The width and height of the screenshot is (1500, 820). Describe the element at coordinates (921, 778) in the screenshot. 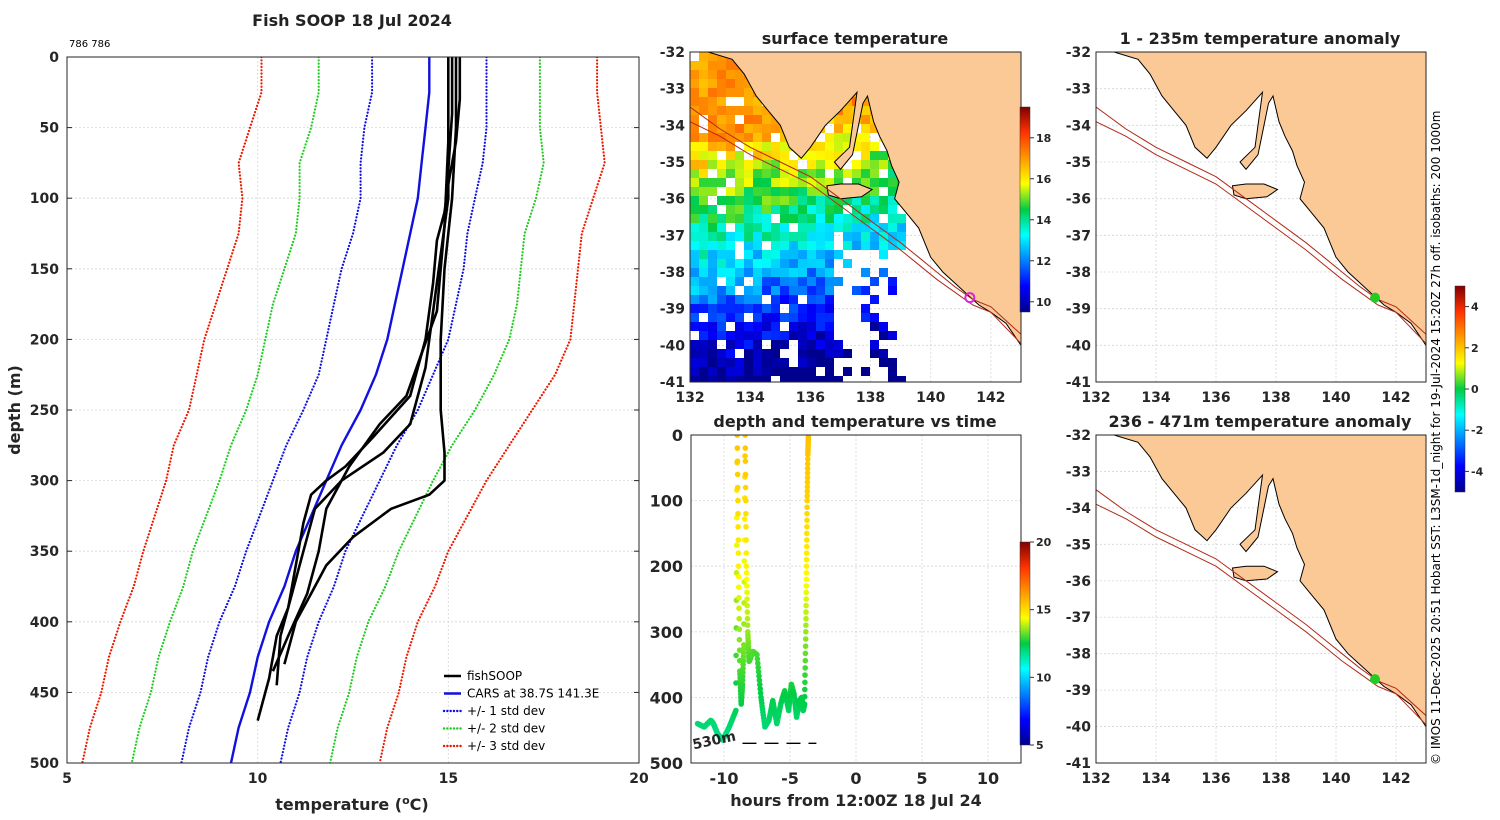

I see `depth-time-xtick-label: 5` at that location.